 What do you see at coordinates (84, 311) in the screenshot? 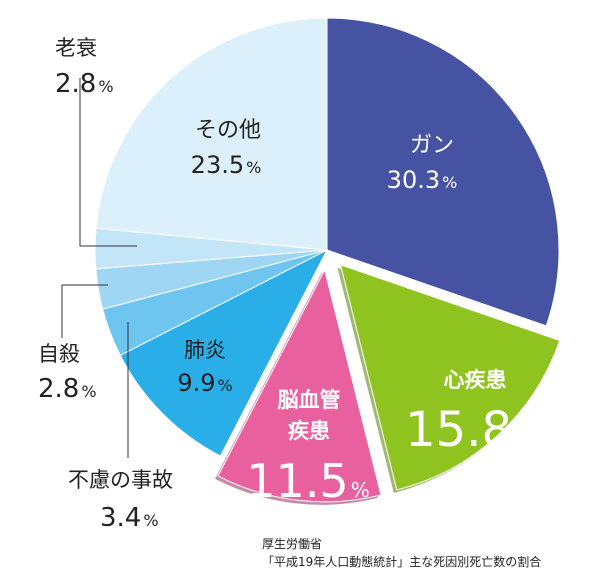
I see `leader-line-suicide` at bounding box center [84, 311].